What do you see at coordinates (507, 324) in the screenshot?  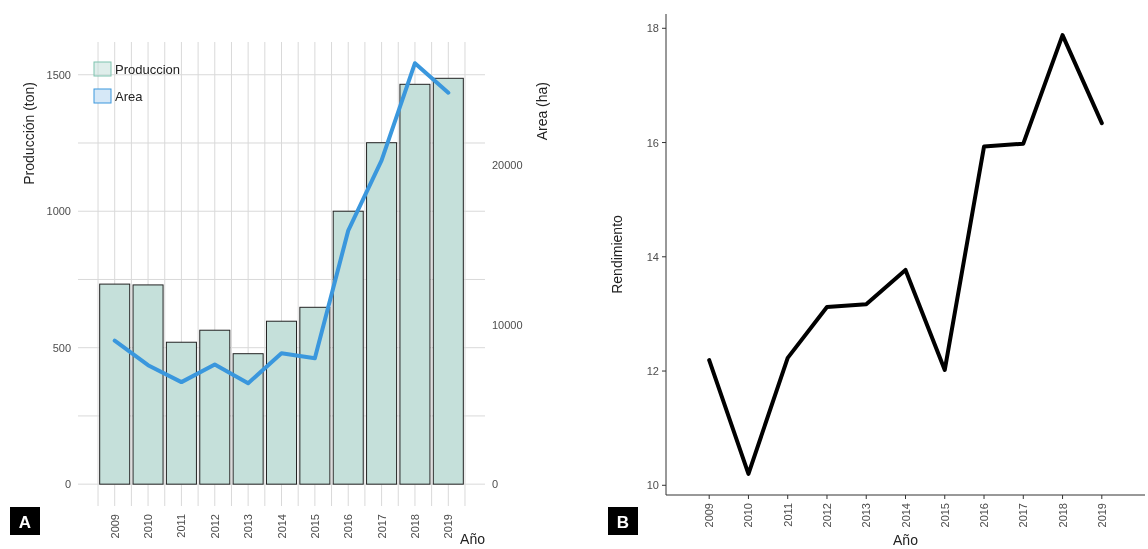 I see `y2-tick-label: 10000` at bounding box center [507, 324].